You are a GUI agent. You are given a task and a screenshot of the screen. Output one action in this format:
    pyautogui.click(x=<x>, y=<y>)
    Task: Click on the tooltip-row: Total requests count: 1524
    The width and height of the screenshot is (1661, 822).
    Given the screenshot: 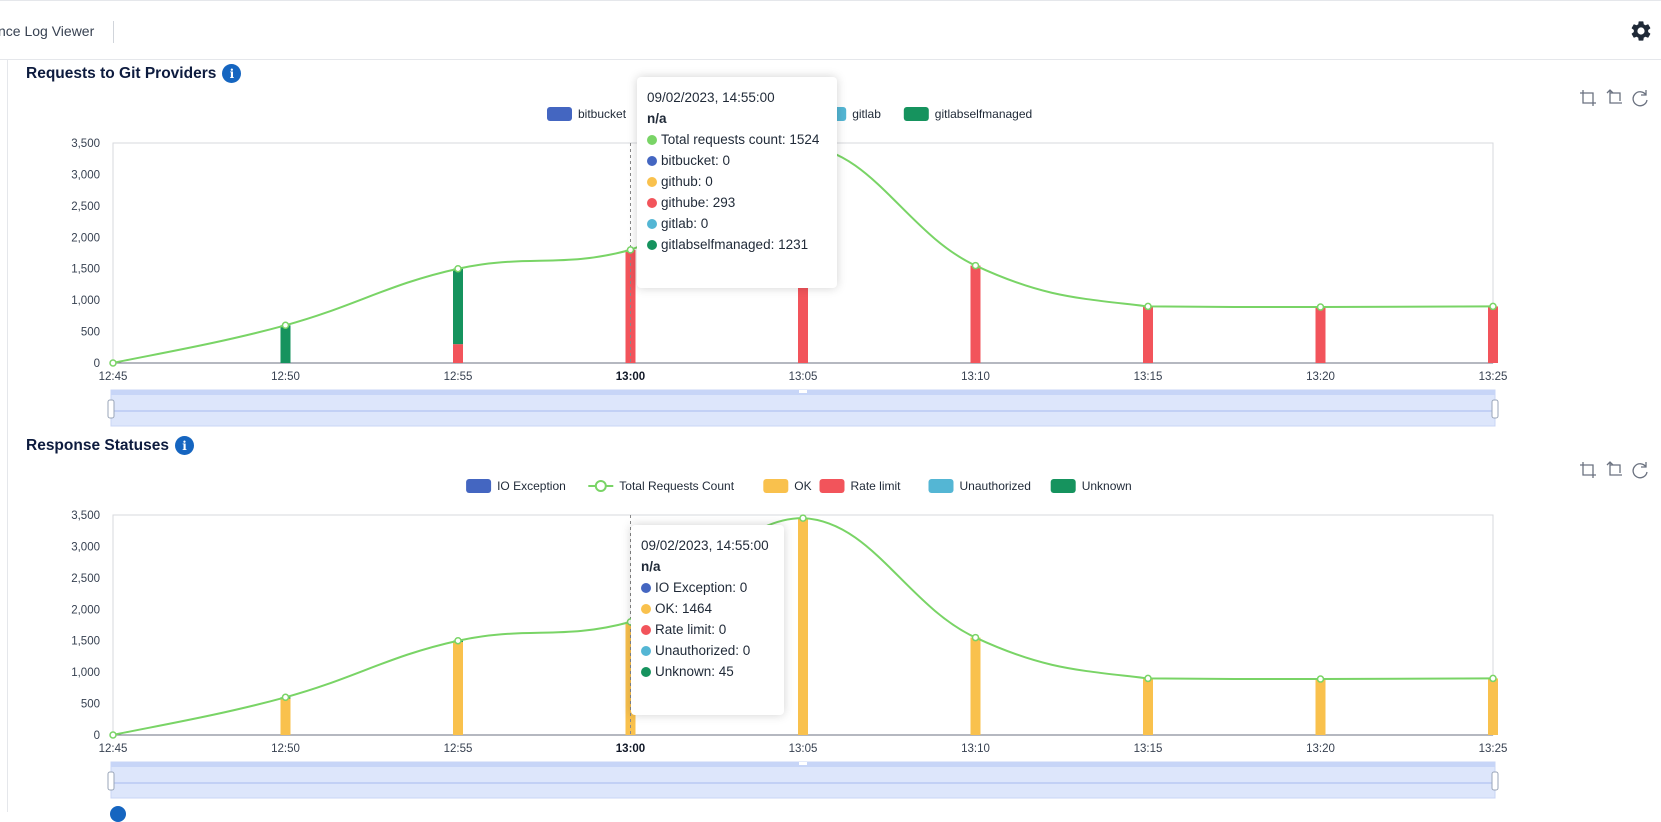 What is the action you would take?
    pyautogui.click(x=737, y=139)
    